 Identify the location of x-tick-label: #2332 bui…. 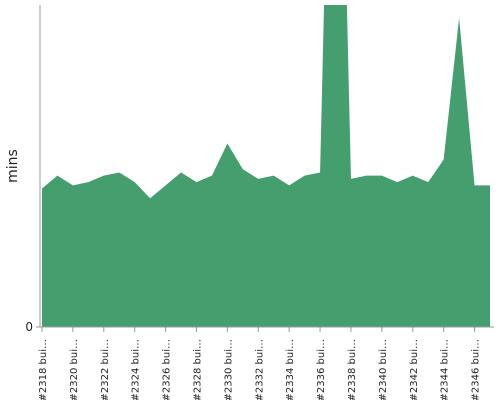
(259, 369).